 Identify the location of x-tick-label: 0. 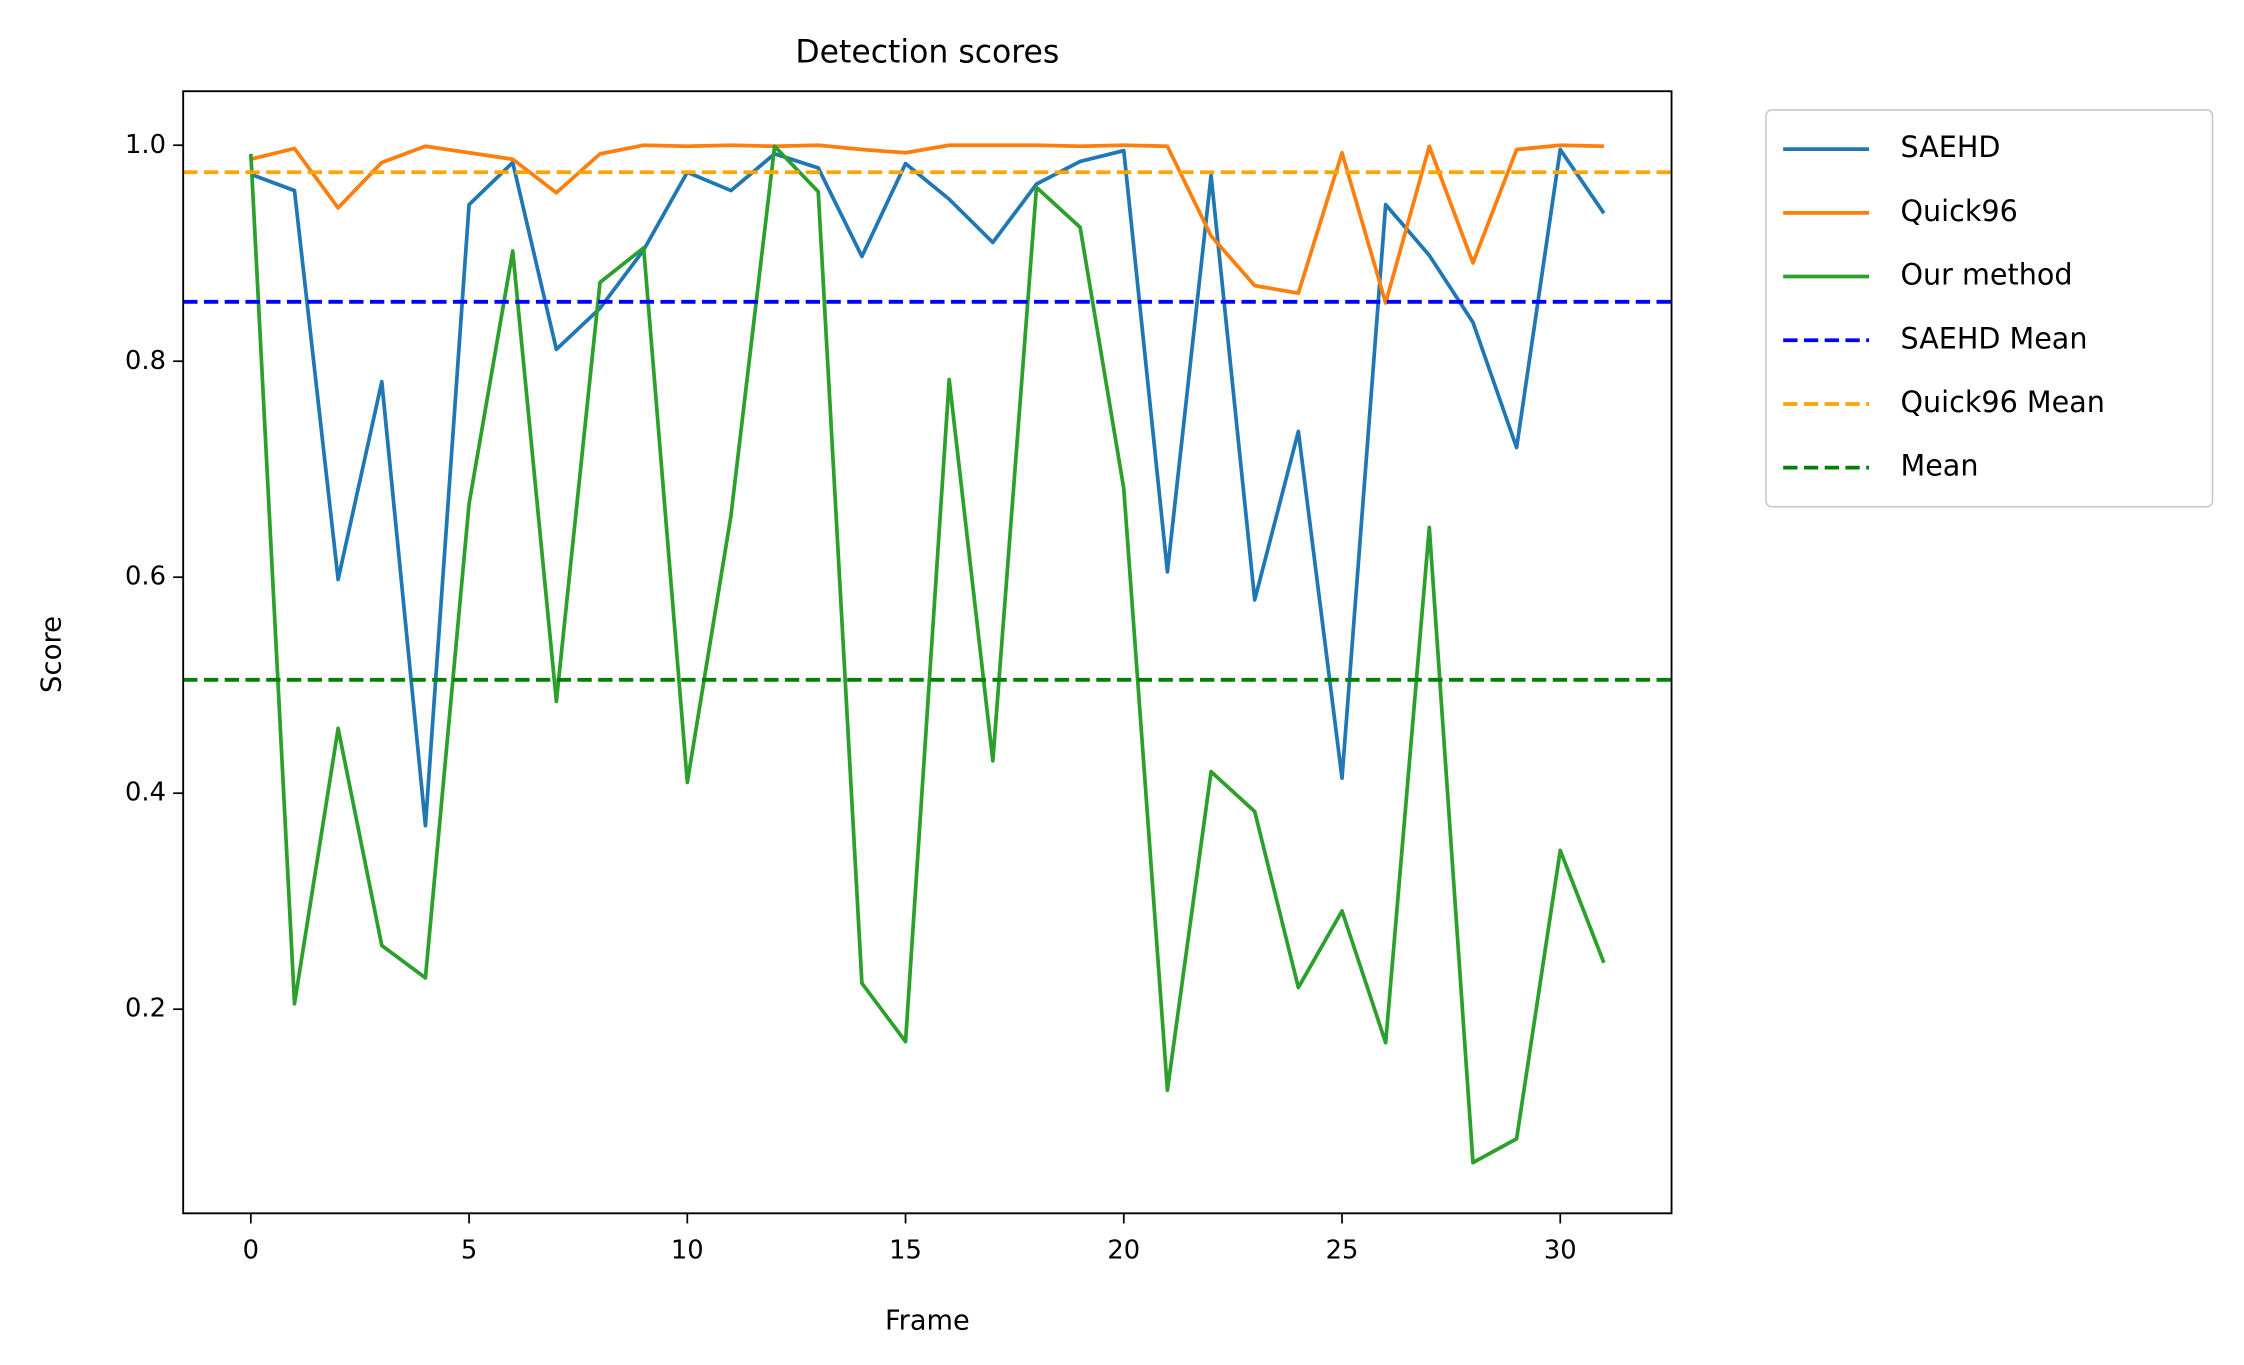
(251, 1250).